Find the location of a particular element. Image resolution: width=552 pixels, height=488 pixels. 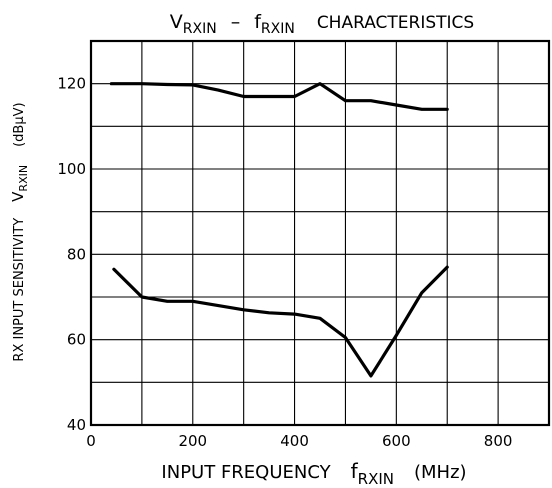

x-tick-label: 400 is located at coordinates (294, 441).